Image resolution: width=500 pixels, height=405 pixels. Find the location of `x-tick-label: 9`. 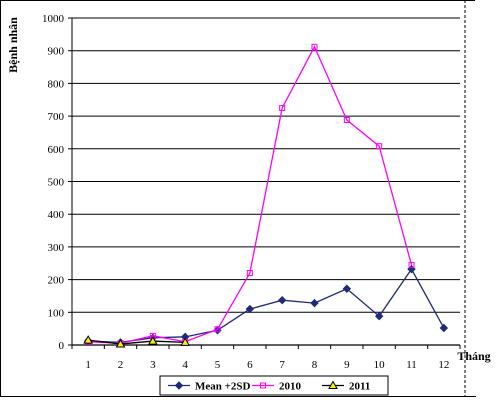

x-tick-label: 9 is located at coordinates (347, 365).